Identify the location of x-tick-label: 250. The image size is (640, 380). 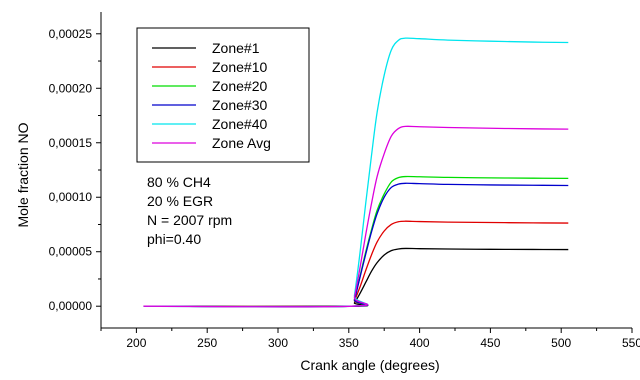
(207, 343).